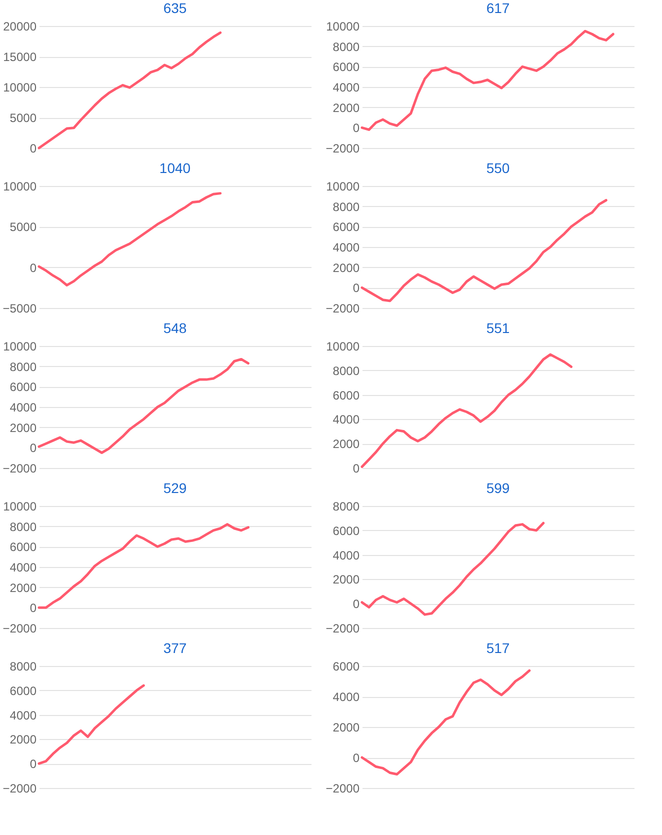 This screenshot has height=835, width=662. I want to click on chart-title: 551, so click(498, 328).